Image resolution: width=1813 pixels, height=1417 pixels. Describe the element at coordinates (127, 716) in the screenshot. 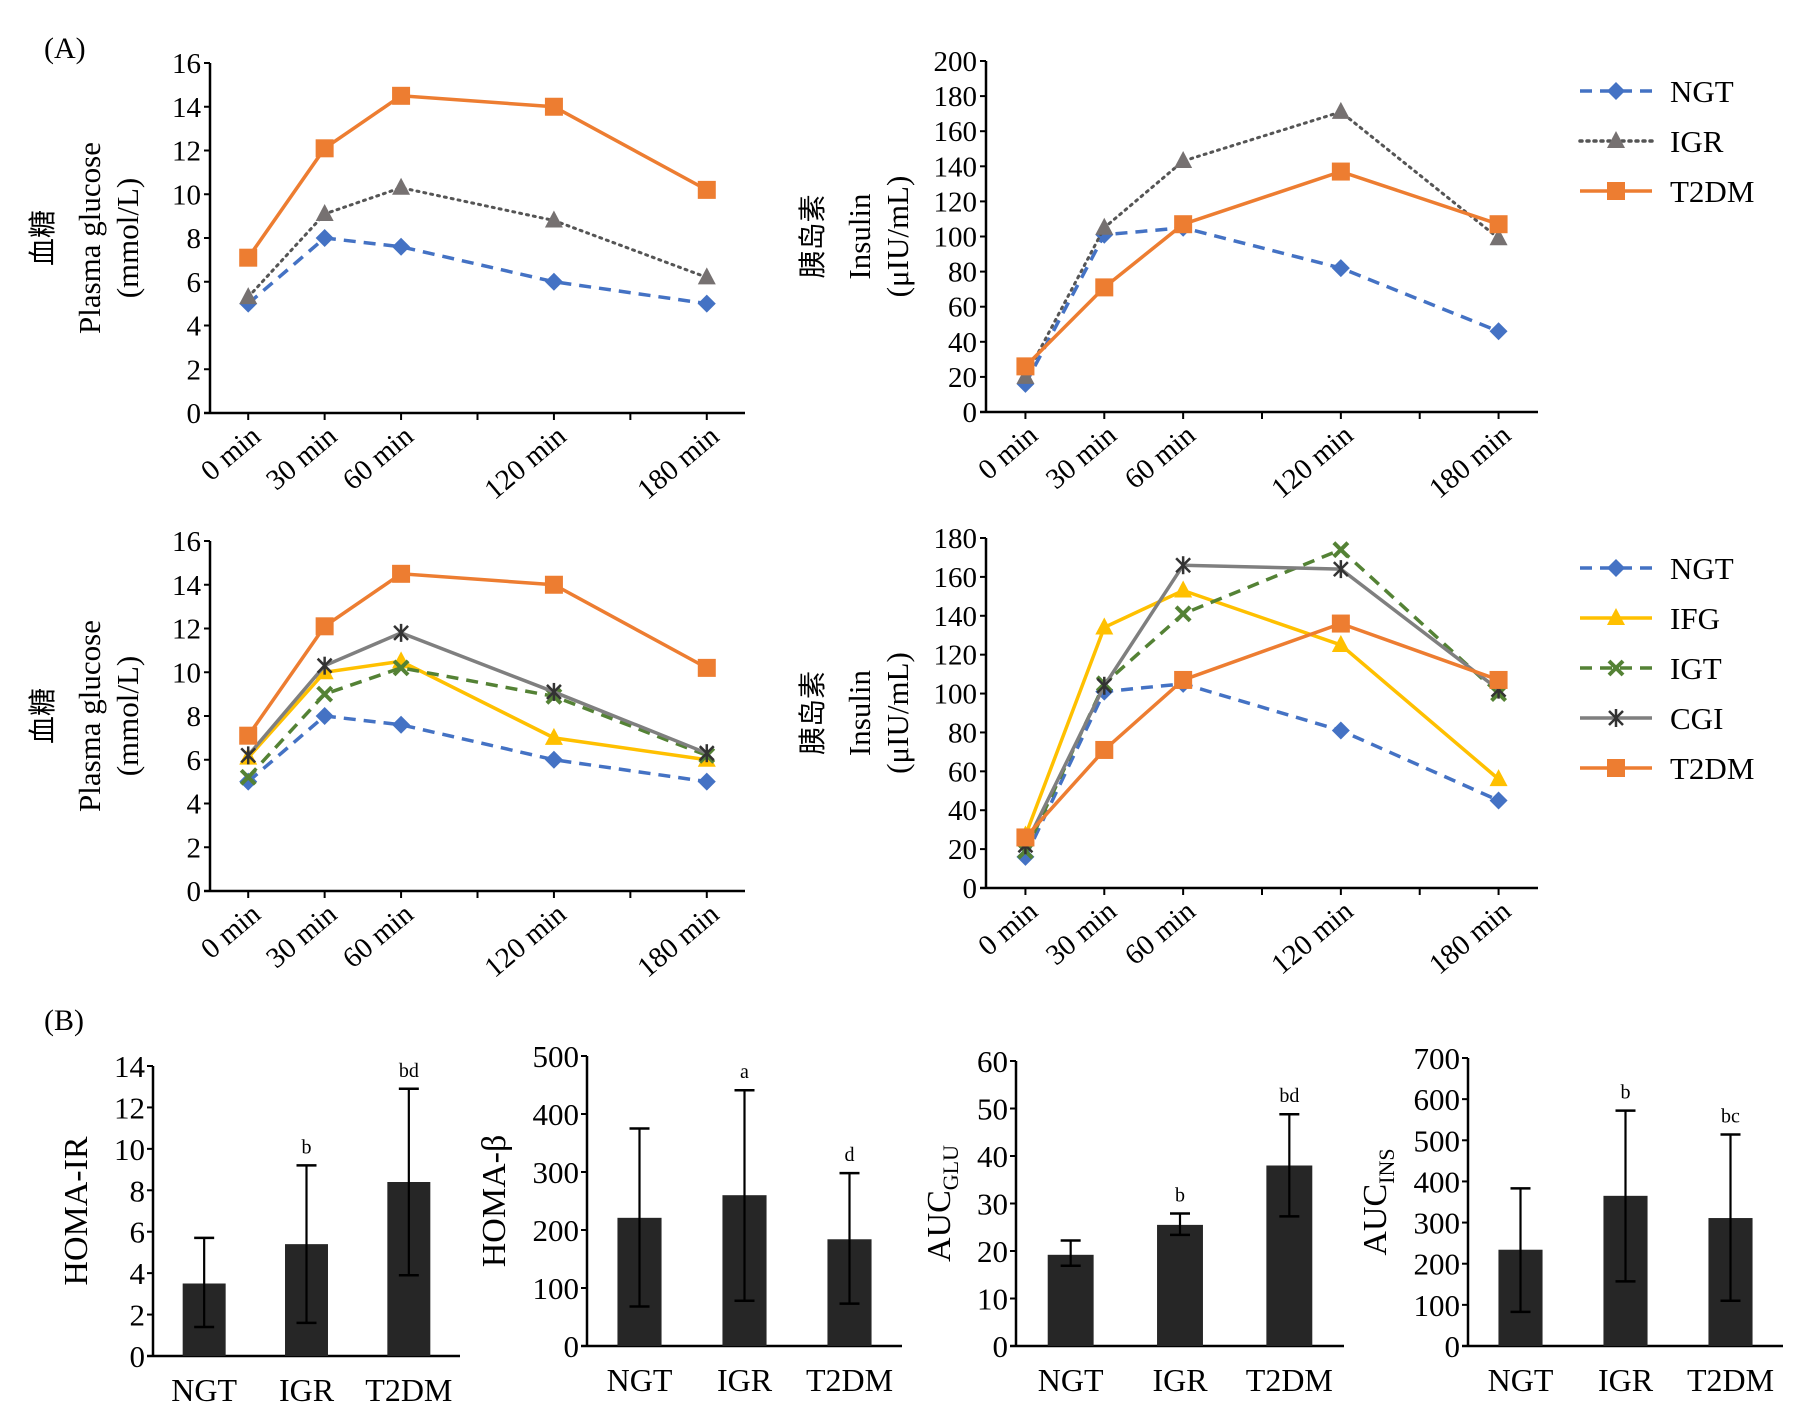

I see `y-axis-label: (mmol/L)` at that location.